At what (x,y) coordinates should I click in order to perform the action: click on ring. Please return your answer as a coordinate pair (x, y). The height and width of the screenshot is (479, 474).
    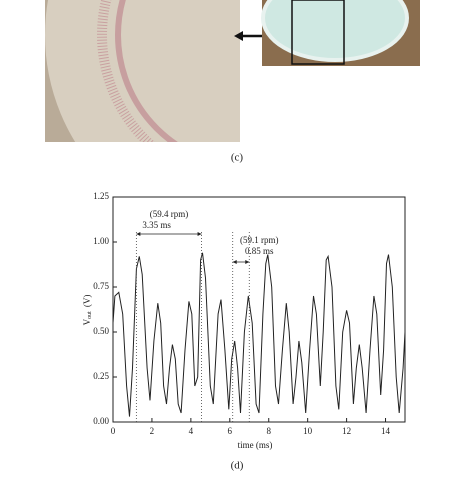
    Looking at the image, I should click on (147, 71).